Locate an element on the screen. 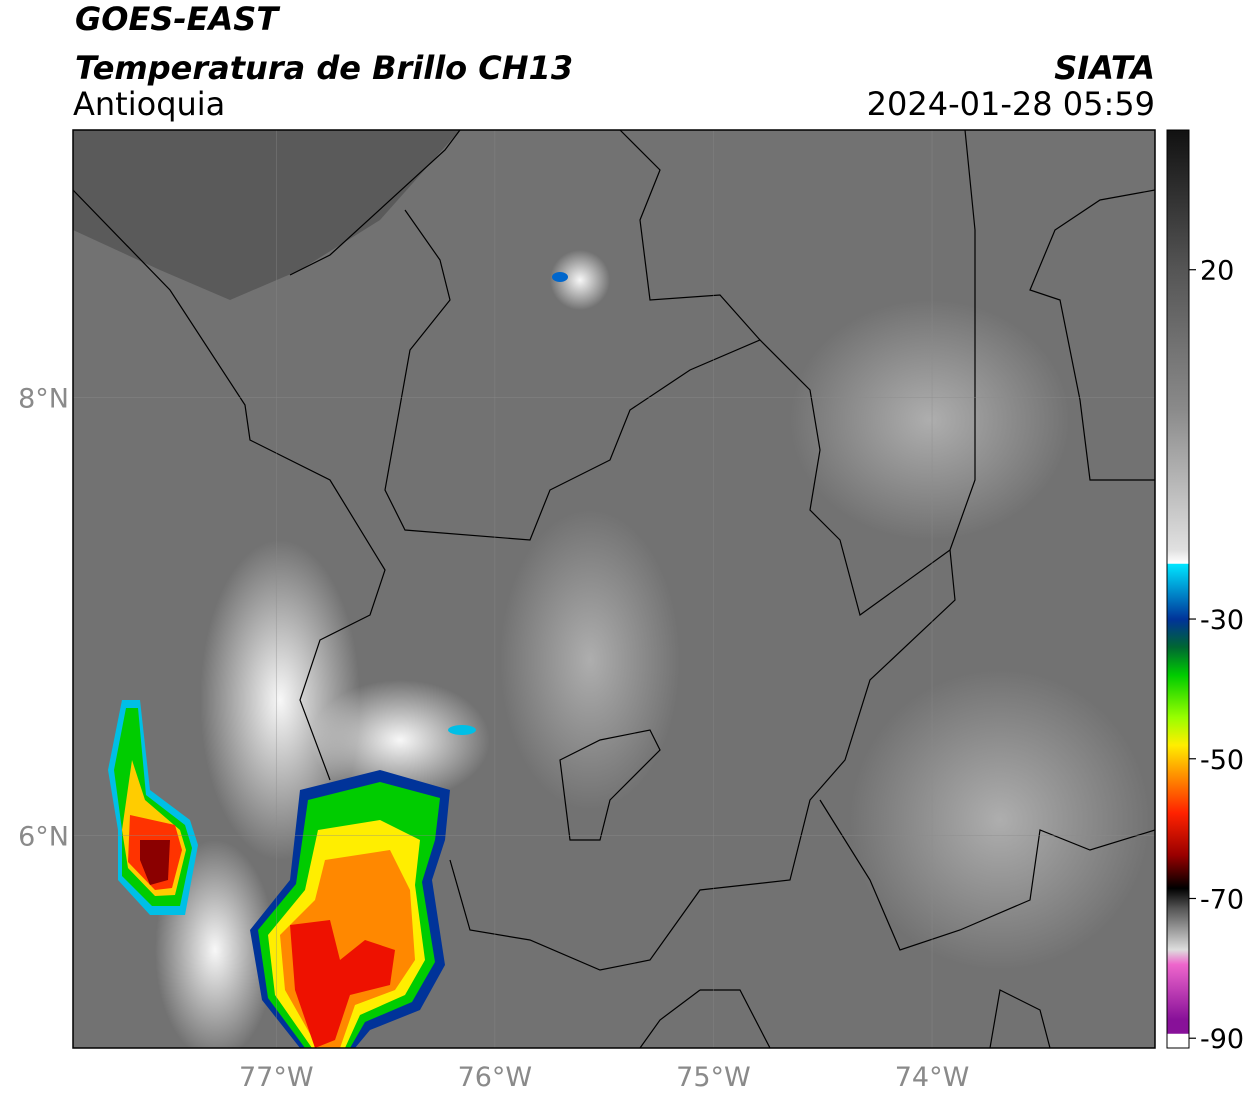  x-tick-label: 74°W is located at coordinates (932, 1077).